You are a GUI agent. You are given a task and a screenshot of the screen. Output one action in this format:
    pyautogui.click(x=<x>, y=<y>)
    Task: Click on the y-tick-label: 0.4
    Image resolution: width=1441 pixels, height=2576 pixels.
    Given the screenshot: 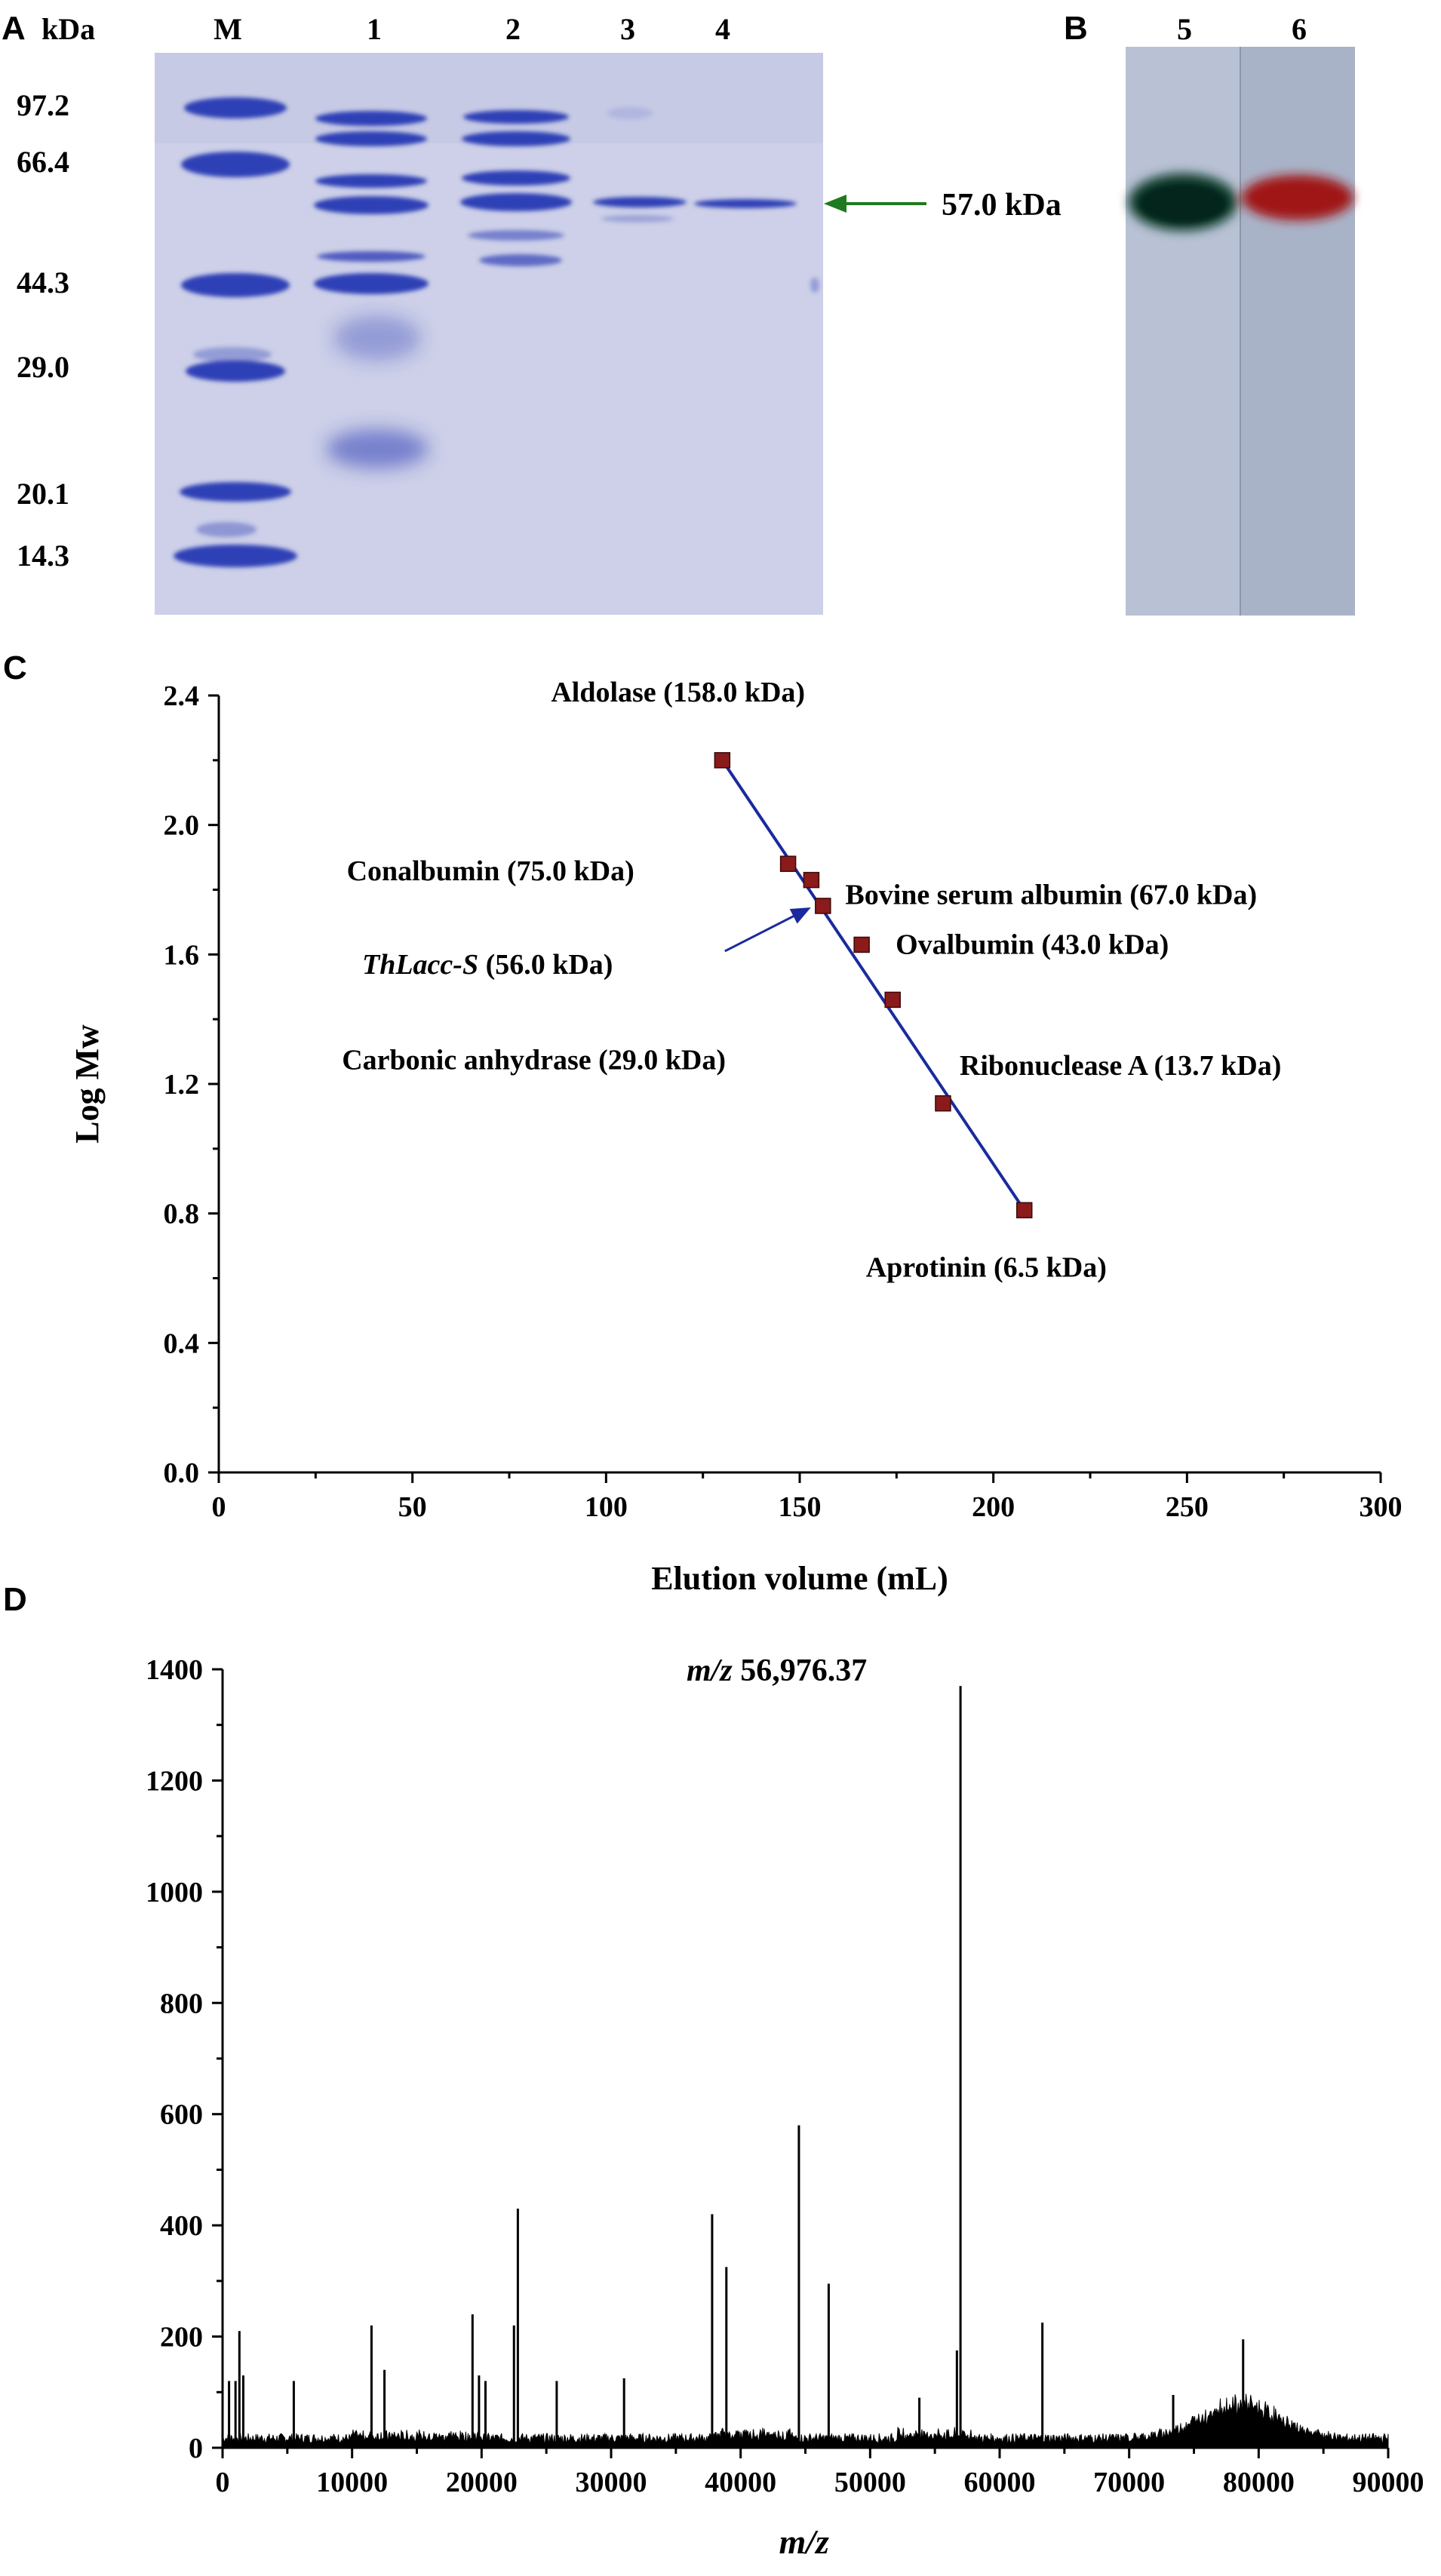 What is the action you would take?
    pyautogui.click(x=182, y=1343)
    